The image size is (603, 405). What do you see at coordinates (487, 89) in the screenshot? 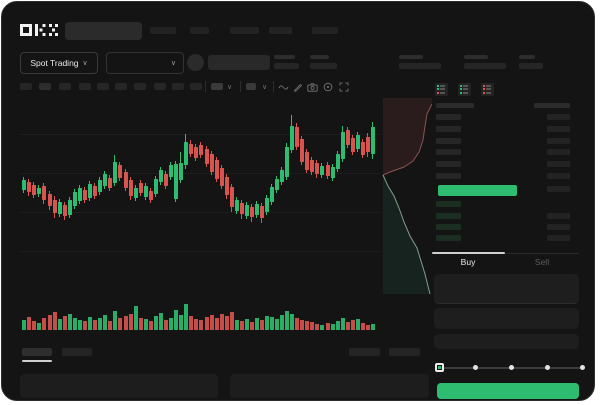
I see `orderbook-asks-icon` at bounding box center [487, 89].